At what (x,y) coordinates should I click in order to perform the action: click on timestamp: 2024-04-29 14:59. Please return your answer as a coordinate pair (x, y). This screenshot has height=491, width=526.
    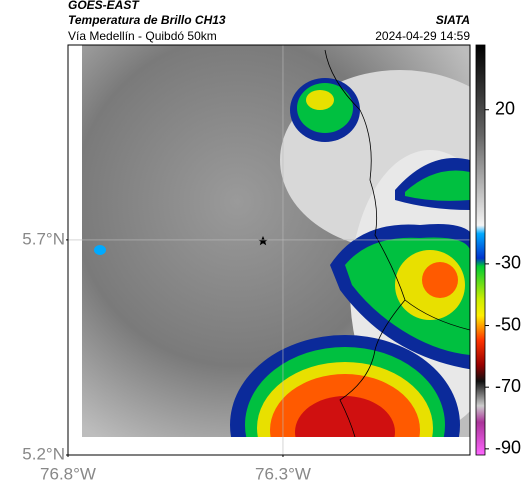
    Looking at the image, I should click on (422, 36).